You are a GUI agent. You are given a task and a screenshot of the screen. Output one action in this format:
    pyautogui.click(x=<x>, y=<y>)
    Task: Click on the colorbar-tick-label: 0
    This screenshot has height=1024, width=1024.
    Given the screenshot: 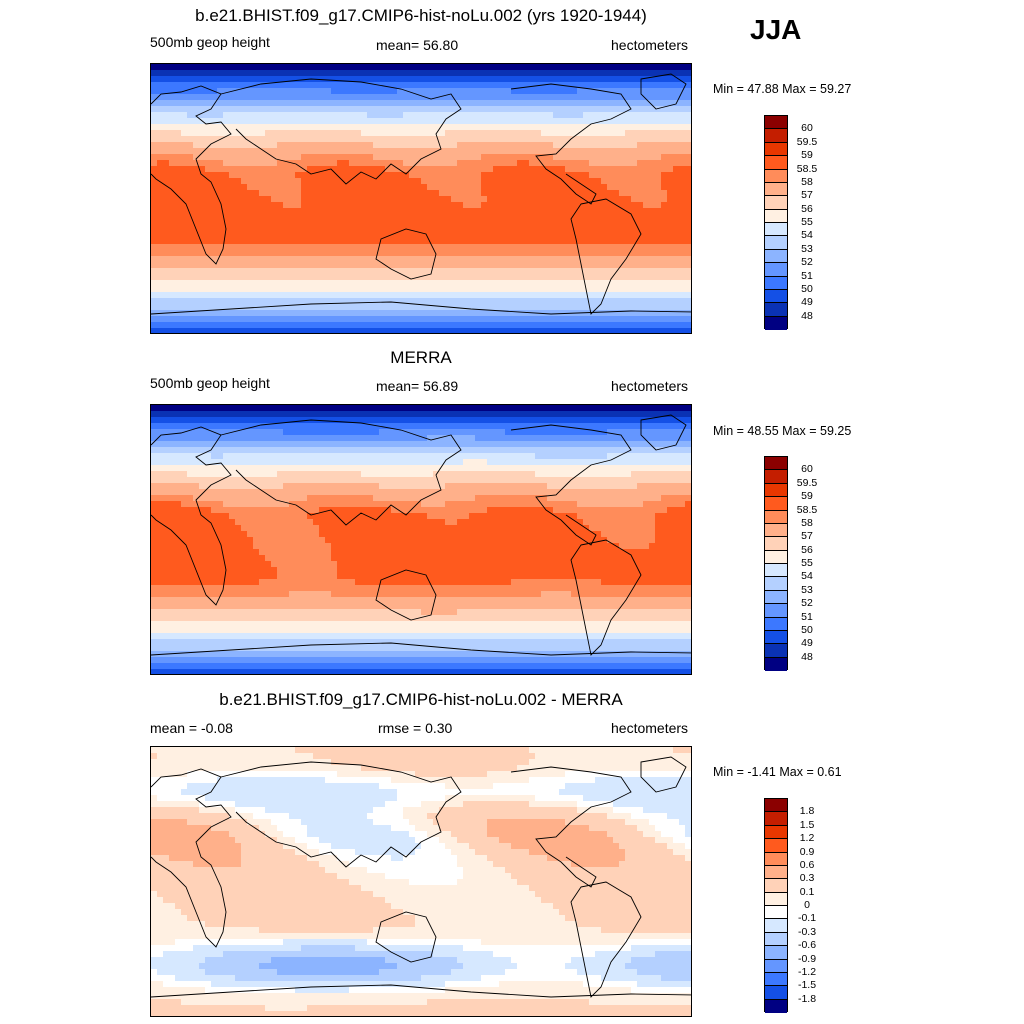 What is the action you would take?
    pyautogui.click(x=807, y=905)
    